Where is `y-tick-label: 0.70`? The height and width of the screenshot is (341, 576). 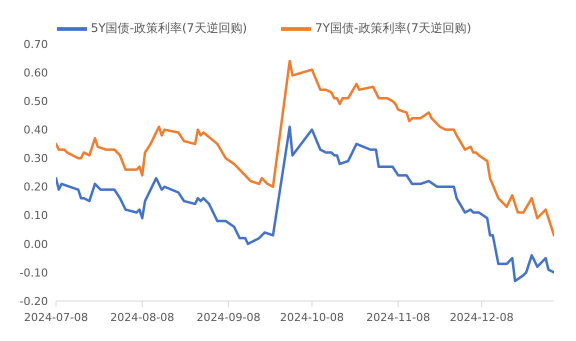
y-tick-label: 0.70 is located at coordinates (36, 44).